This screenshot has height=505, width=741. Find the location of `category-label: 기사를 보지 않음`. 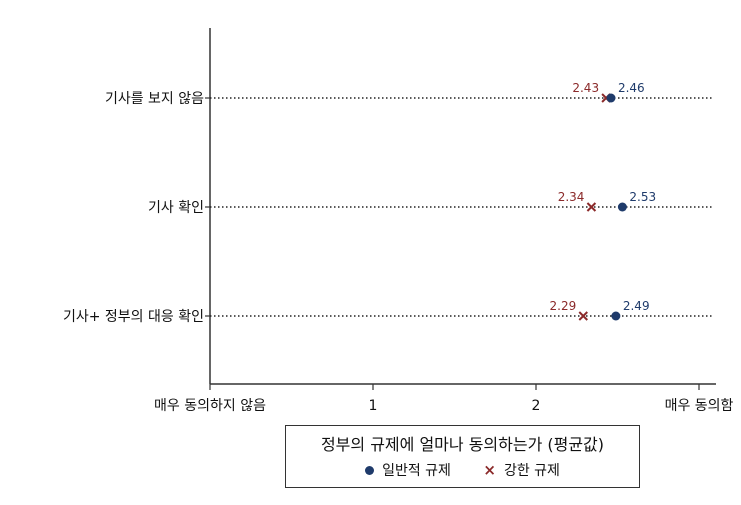

category-label: 기사를 보지 않음 is located at coordinates (154, 99).